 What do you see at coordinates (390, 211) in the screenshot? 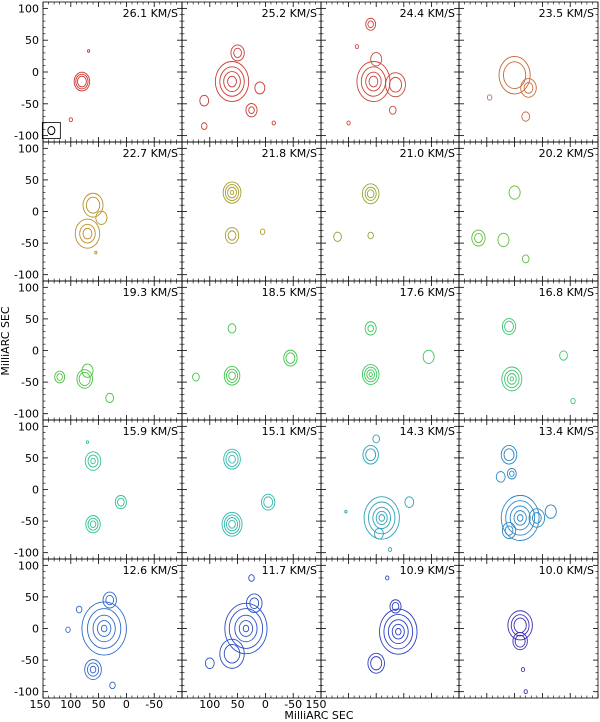
I see `channel-panel: 21.0 KM/S` at bounding box center [390, 211].